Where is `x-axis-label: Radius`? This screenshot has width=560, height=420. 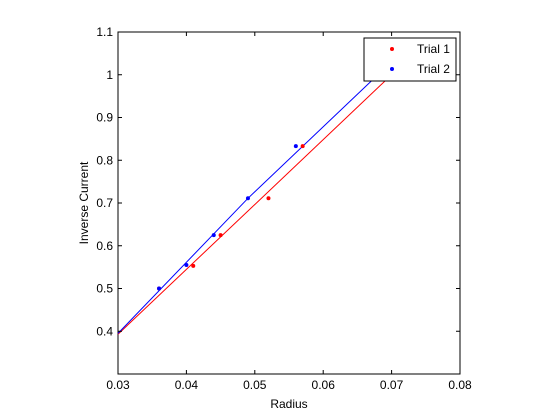 x-axis-label: Radius is located at coordinates (288, 404).